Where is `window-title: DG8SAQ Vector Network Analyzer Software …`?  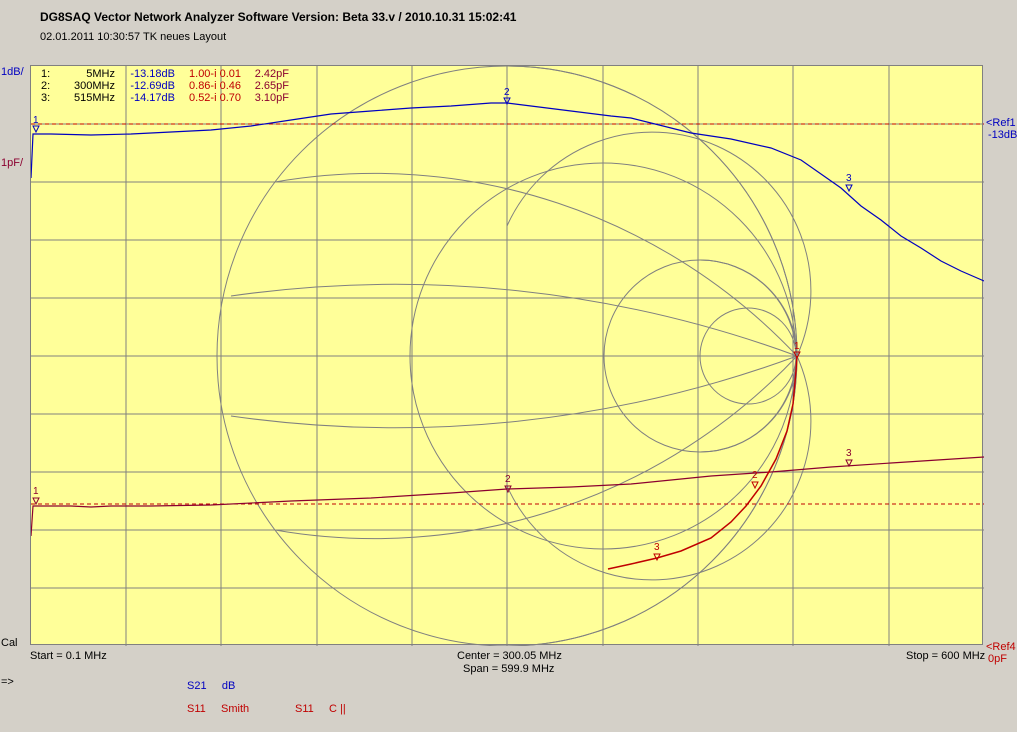
window-title: DG8SAQ Vector Network Analyzer Software … is located at coordinates (278, 17).